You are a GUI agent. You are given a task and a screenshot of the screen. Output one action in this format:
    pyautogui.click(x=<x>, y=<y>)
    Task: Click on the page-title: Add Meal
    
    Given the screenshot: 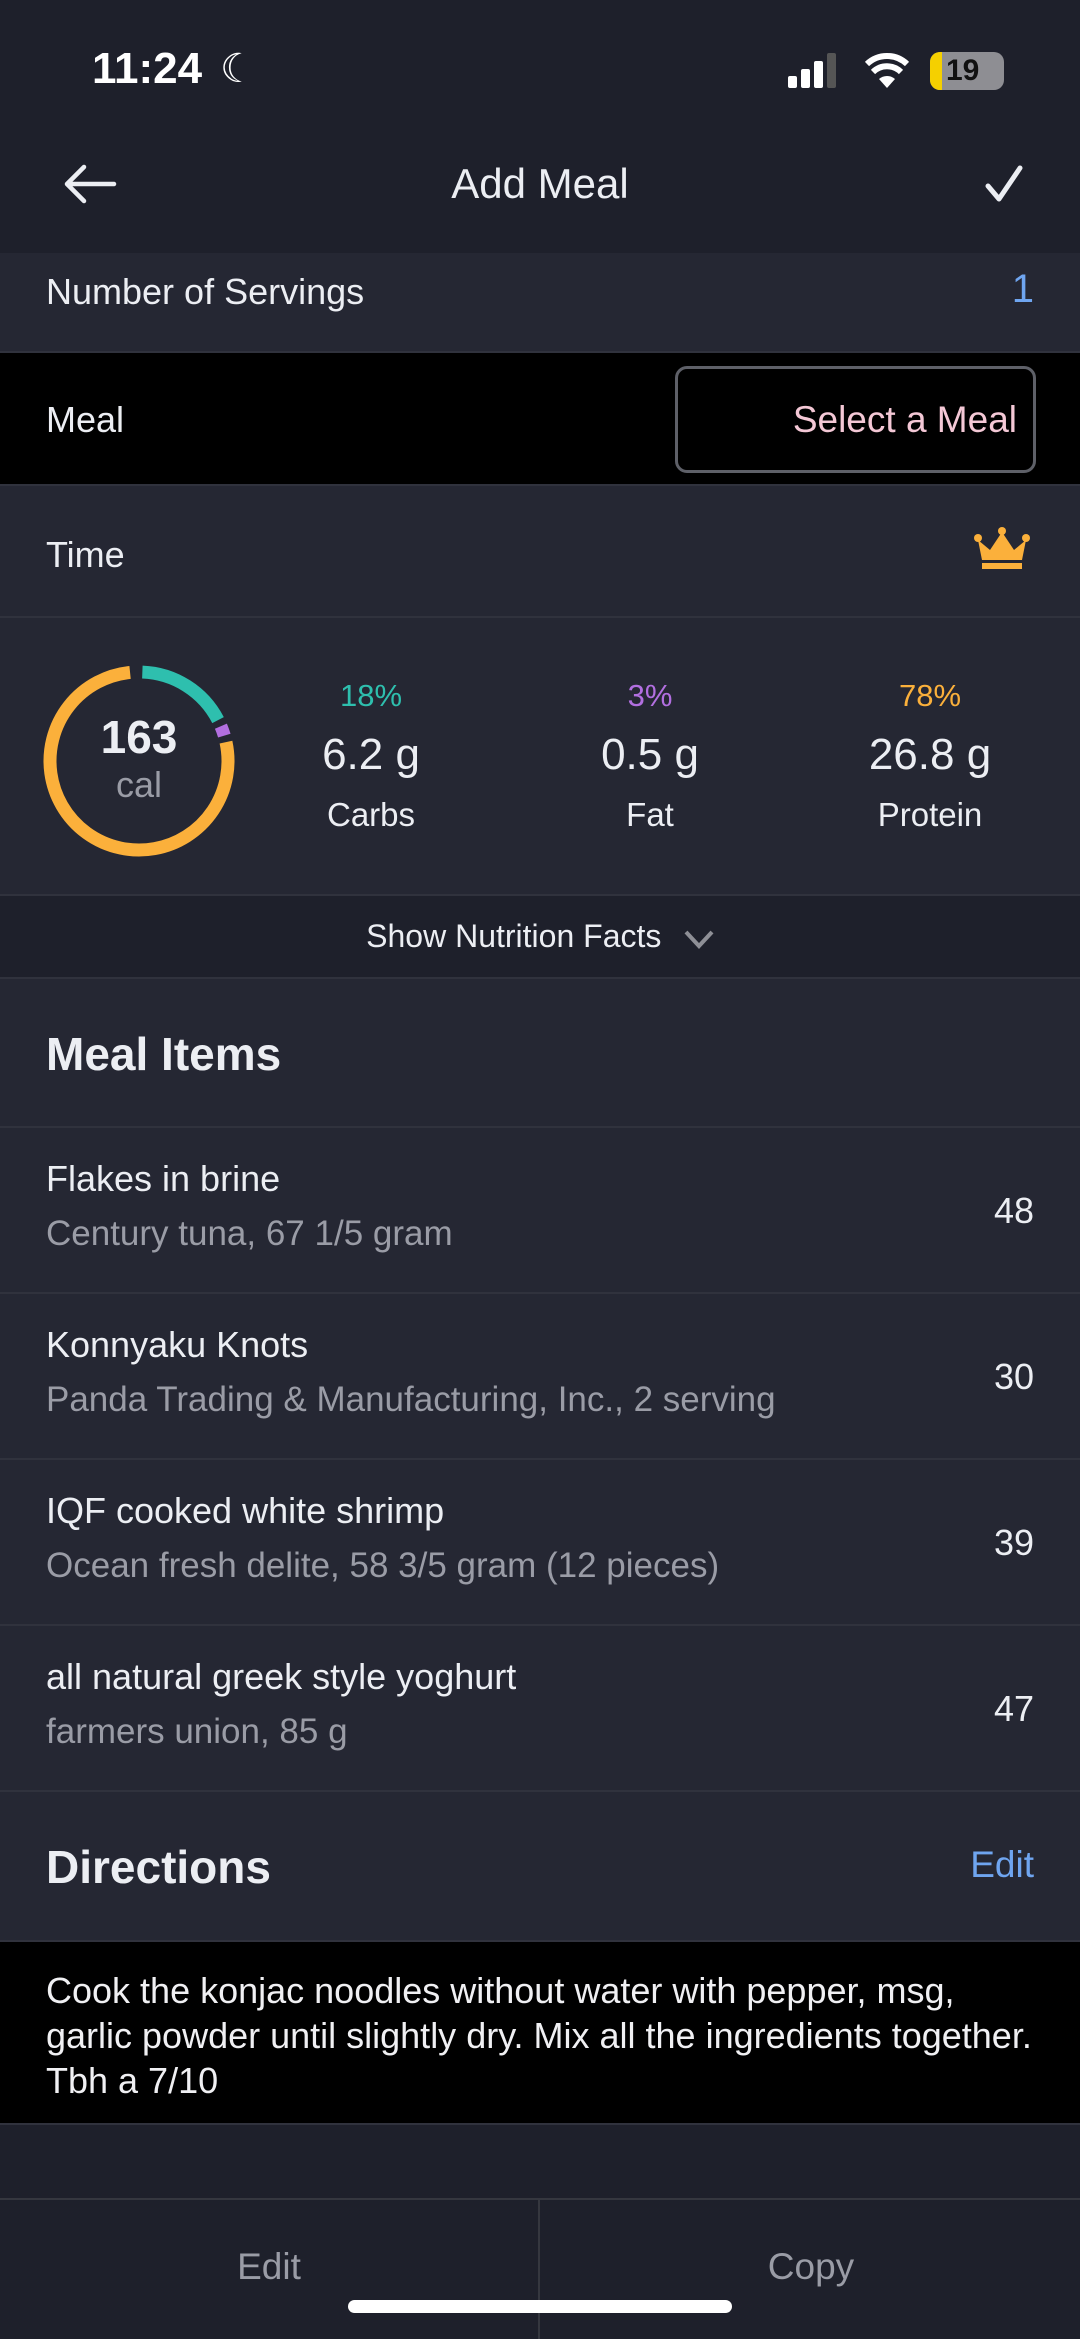 What is the action you would take?
    pyautogui.click(x=540, y=183)
    